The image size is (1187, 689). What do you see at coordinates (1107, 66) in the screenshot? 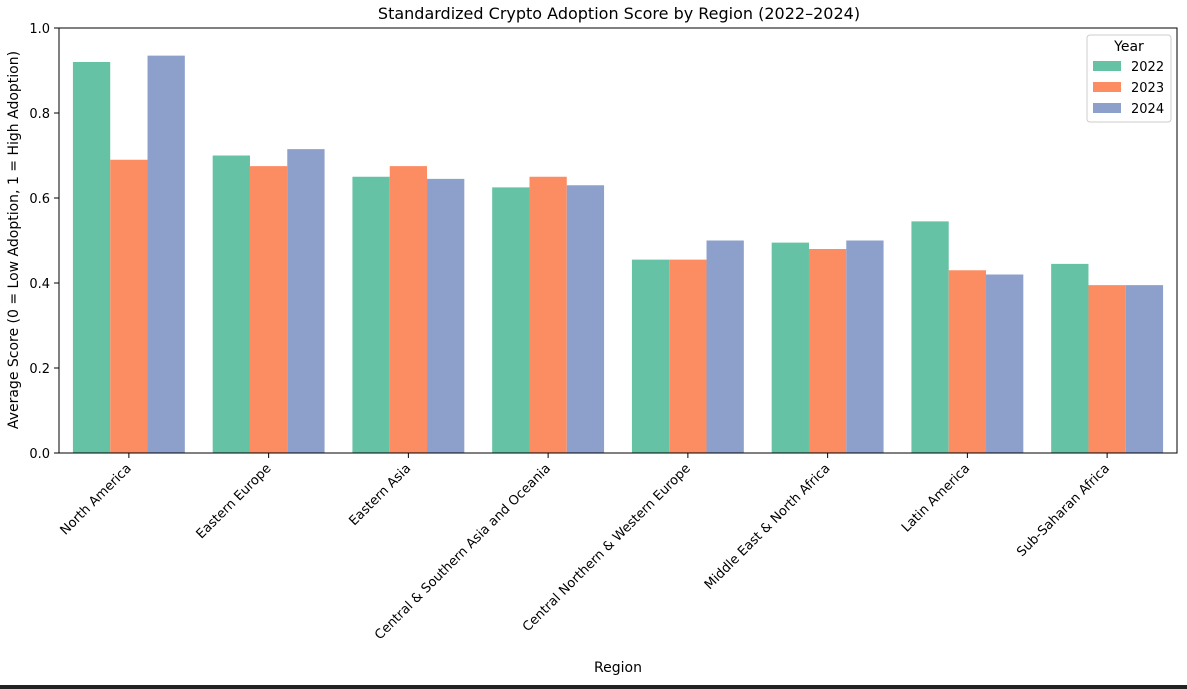
I see `legend-swatch-2022` at bounding box center [1107, 66].